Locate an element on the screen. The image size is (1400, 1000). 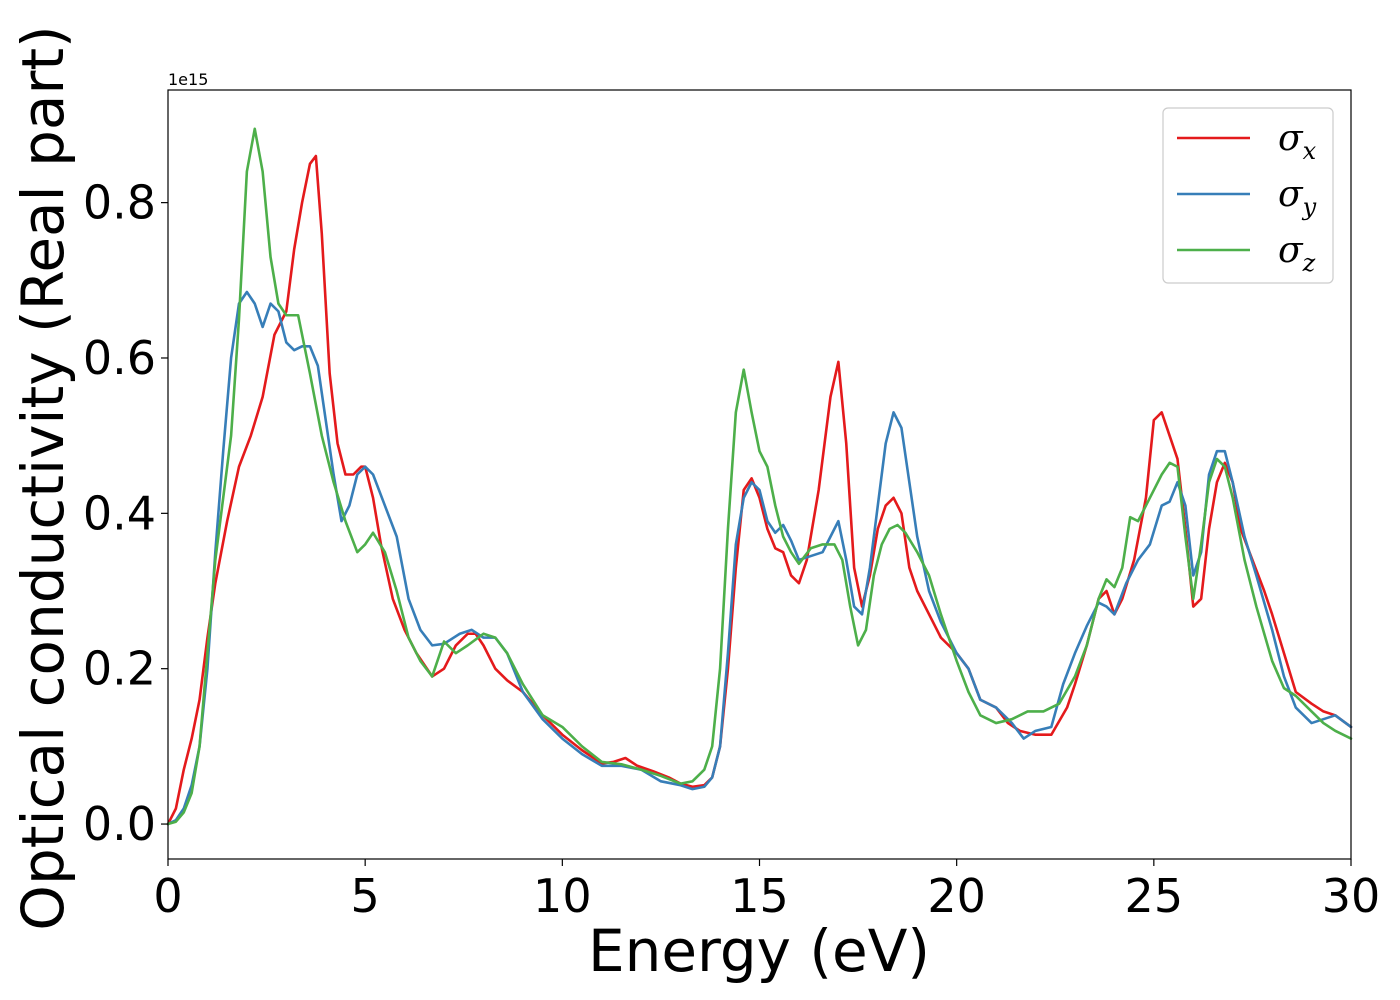
y-tick-label: 0.0 is located at coordinates (119, 824).